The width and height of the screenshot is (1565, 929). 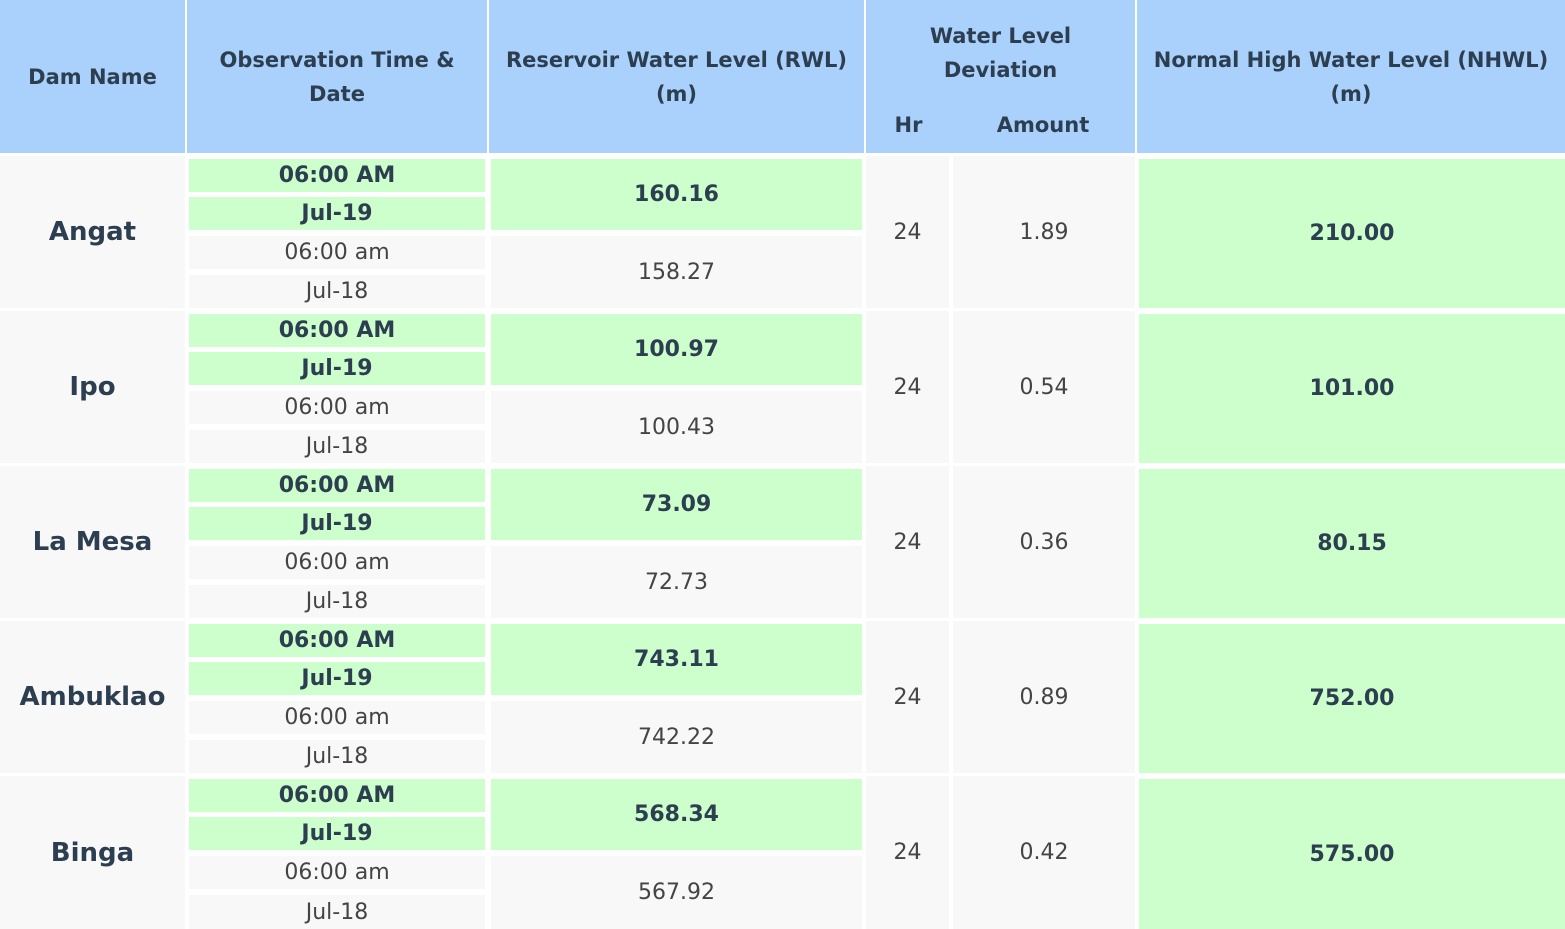 What do you see at coordinates (676, 504) in the screenshot?
I see `current-rwl: 73.09` at bounding box center [676, 504].